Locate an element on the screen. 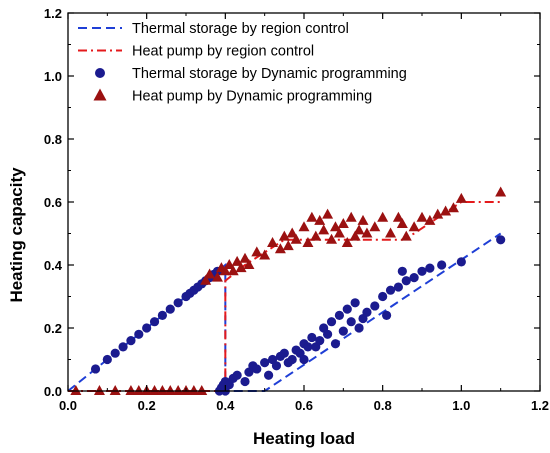 The image size is (550, 453). x-tick-label: 0.8 is located at coordinates (383, 405).